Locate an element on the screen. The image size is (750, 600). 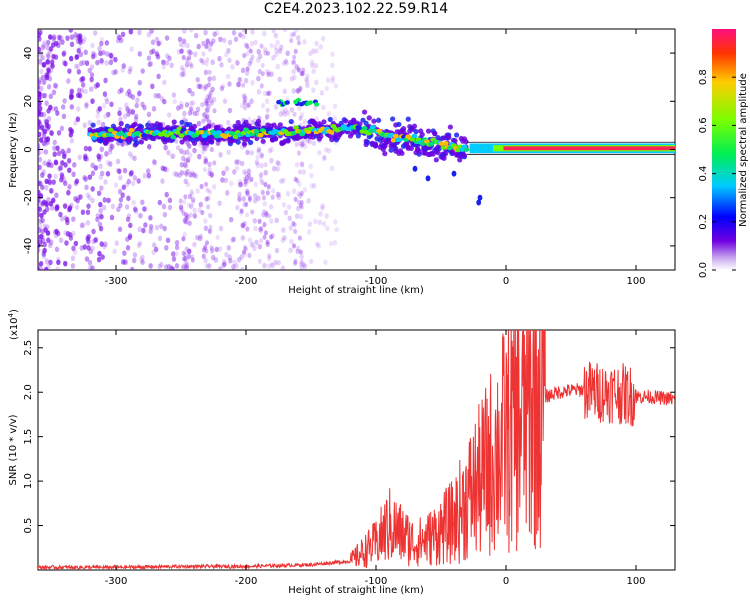
colorbar-tick-label: 0.6 is located at coordinates (703, 125).